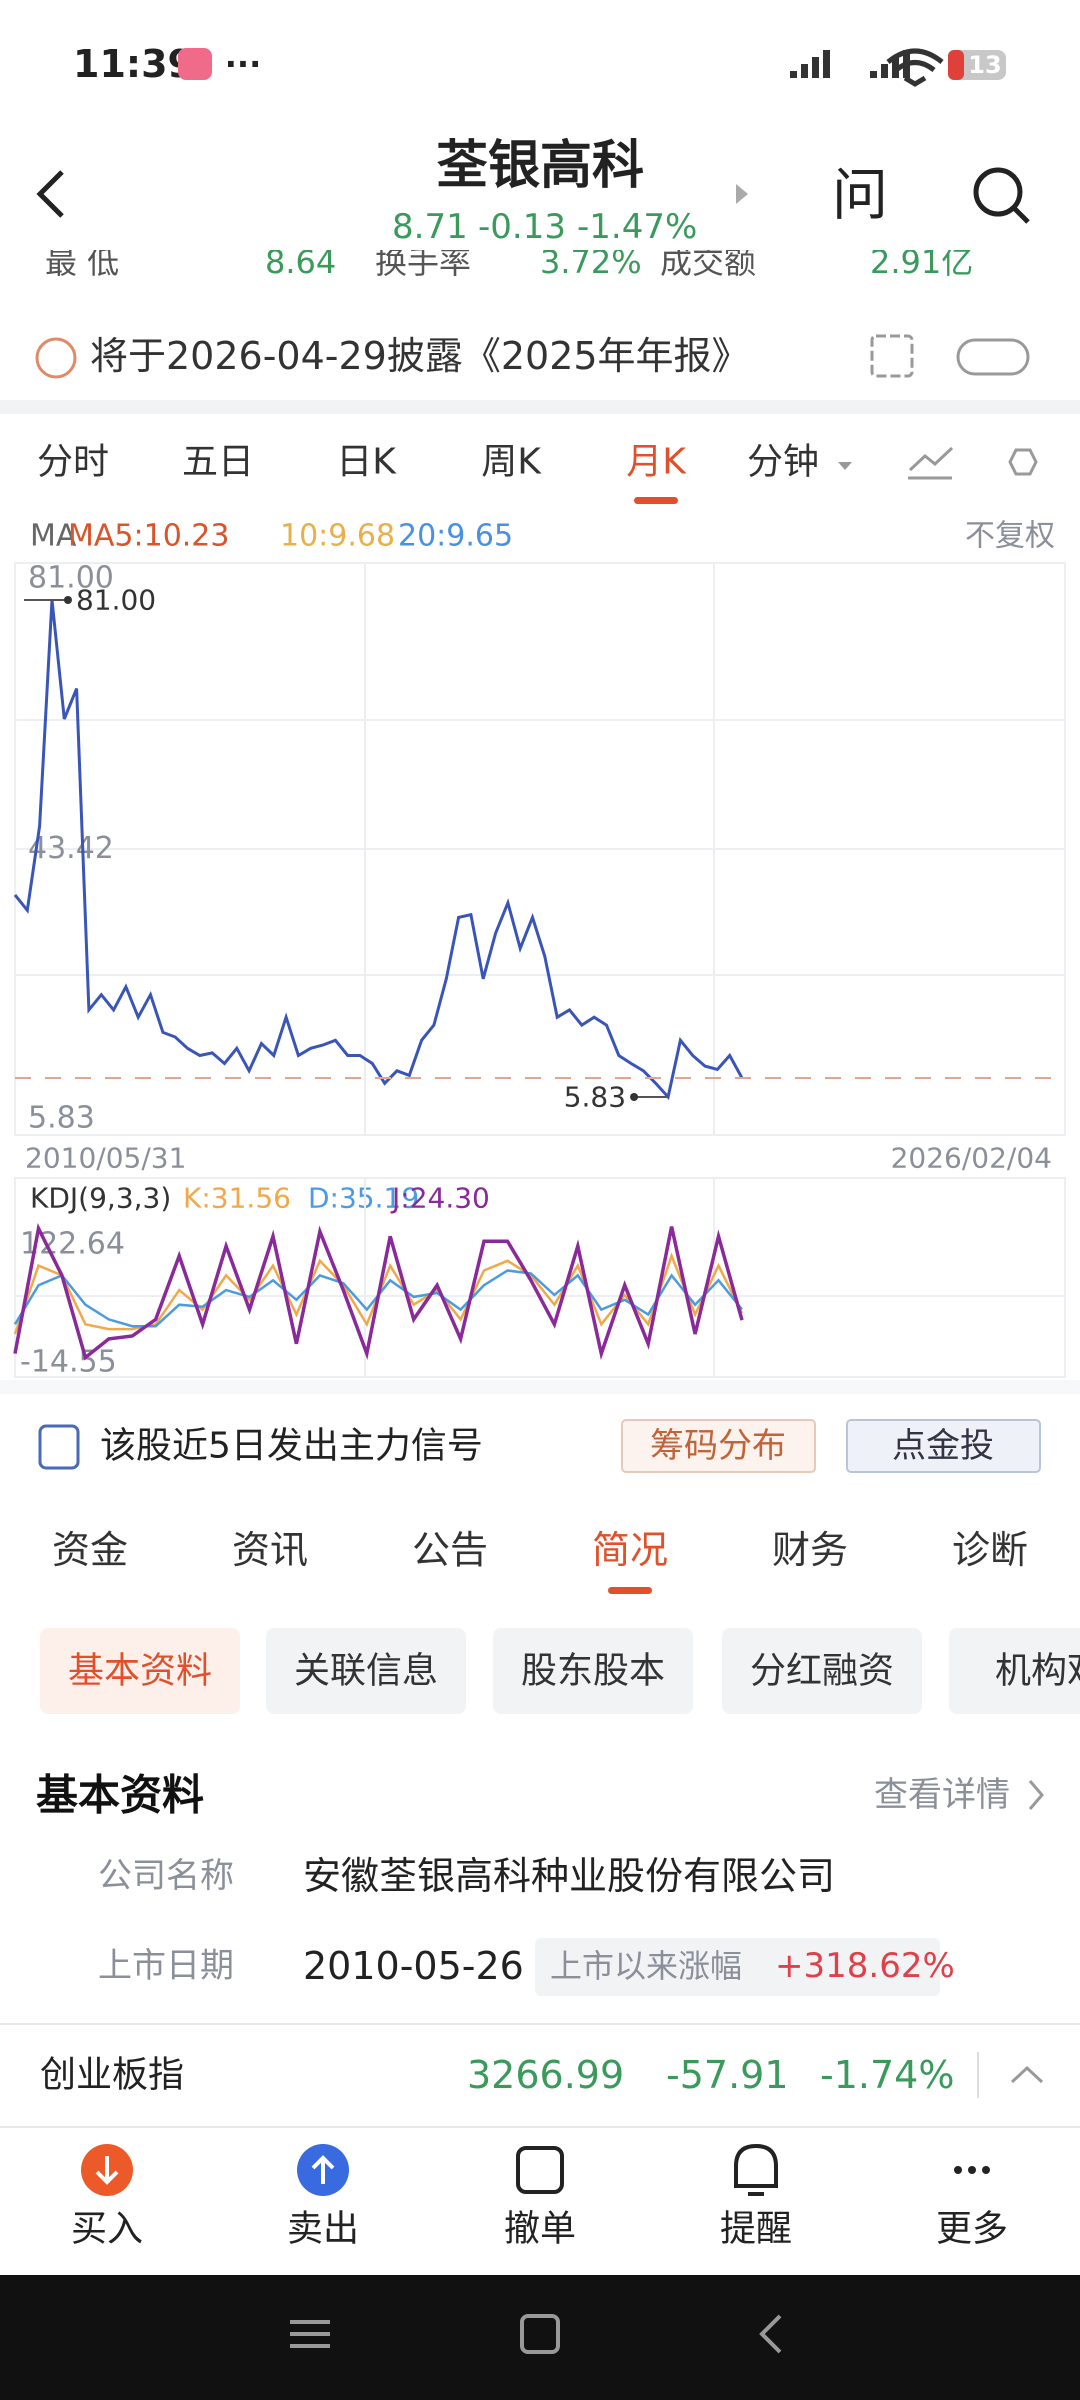  Describe the element at coordinates (845, 466) in the screenshot. I see `tab-caret` at that location.